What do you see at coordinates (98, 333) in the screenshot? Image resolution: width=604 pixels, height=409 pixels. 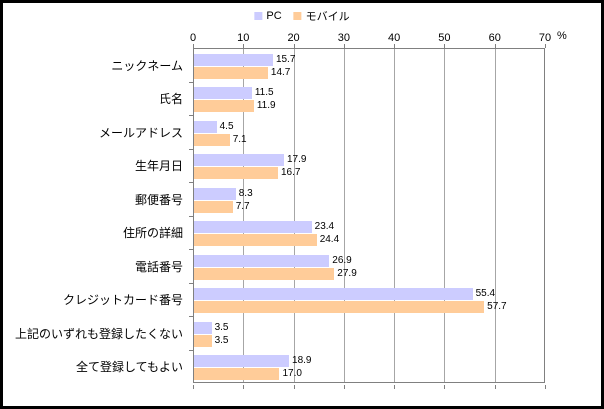 I see `category-label: 上記のいずれも登録したくない` at bounding box center [98, 333].